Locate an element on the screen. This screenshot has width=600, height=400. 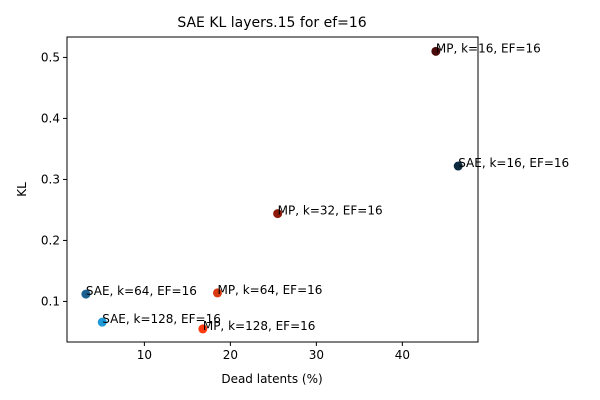
point-label: SAE, k=64, EF=16 is located at coordinates (141, 291).